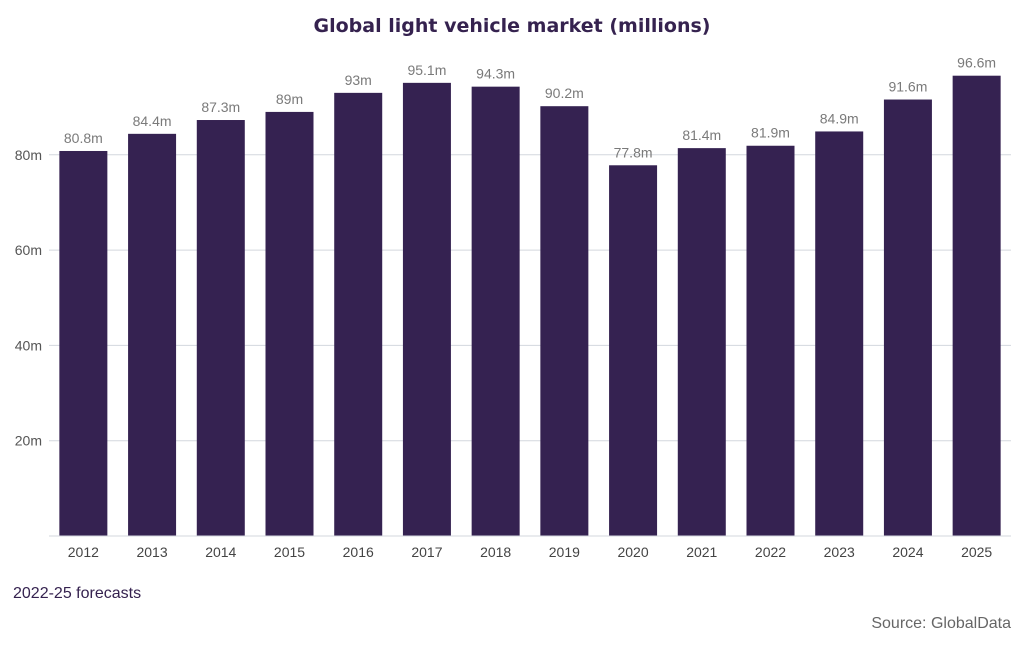 The image size is (1024, 651). What do you see at coordinates (358, 80) in the screenshot?
I see `data-label: 93m` at bounding box center [358, 80].